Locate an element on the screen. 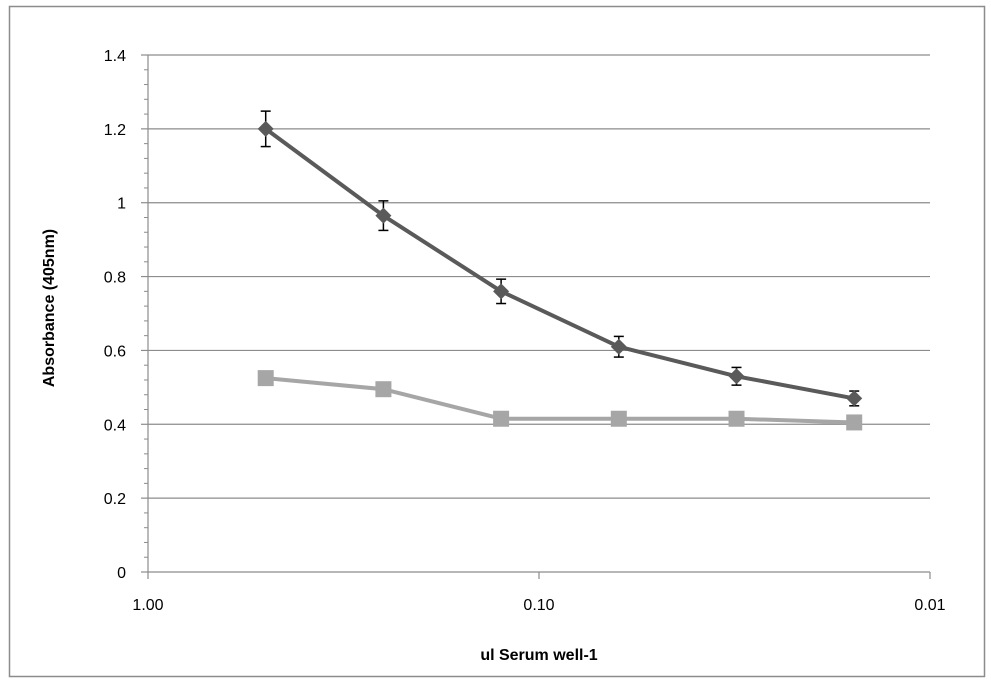 This screenshot has width=991, height=688. y-tick-label: 0.4 is located at coordinates (115, 425).